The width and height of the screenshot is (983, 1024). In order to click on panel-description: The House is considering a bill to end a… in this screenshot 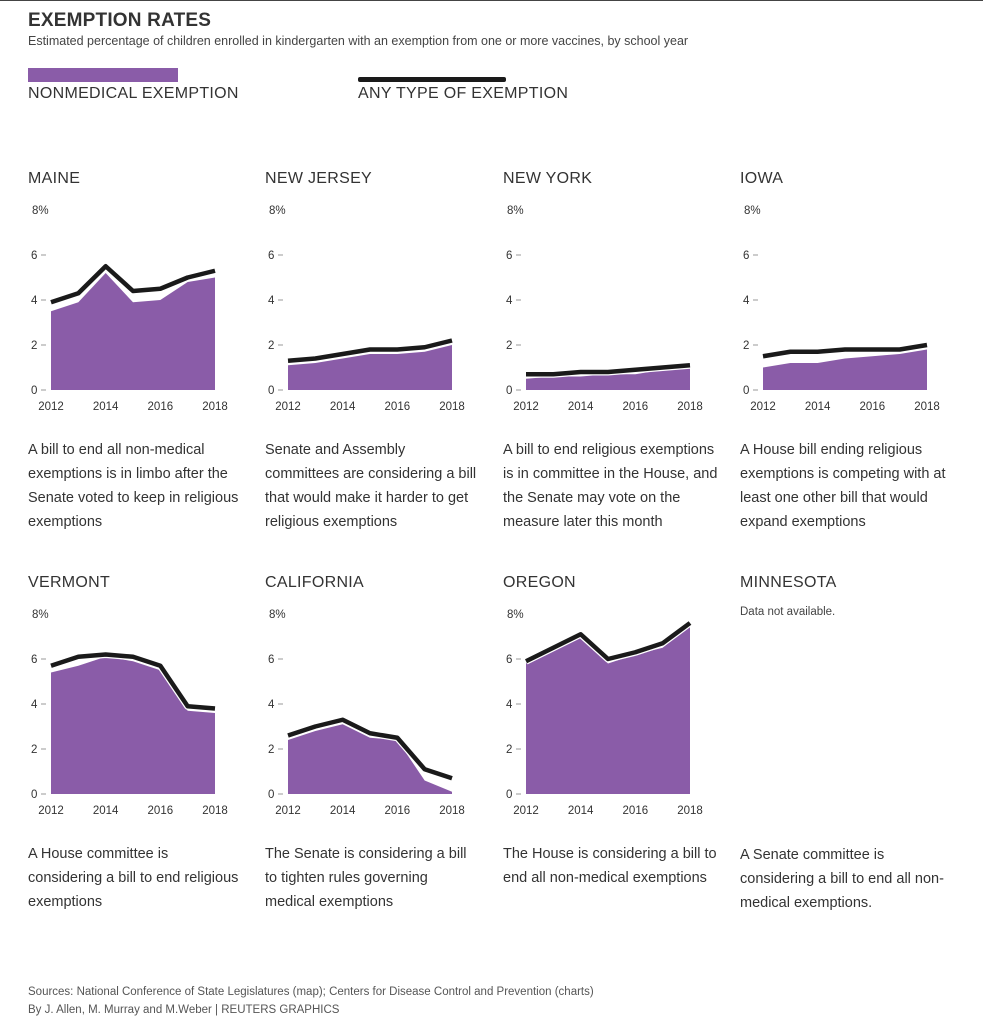, I will do `click(610, 866)`.